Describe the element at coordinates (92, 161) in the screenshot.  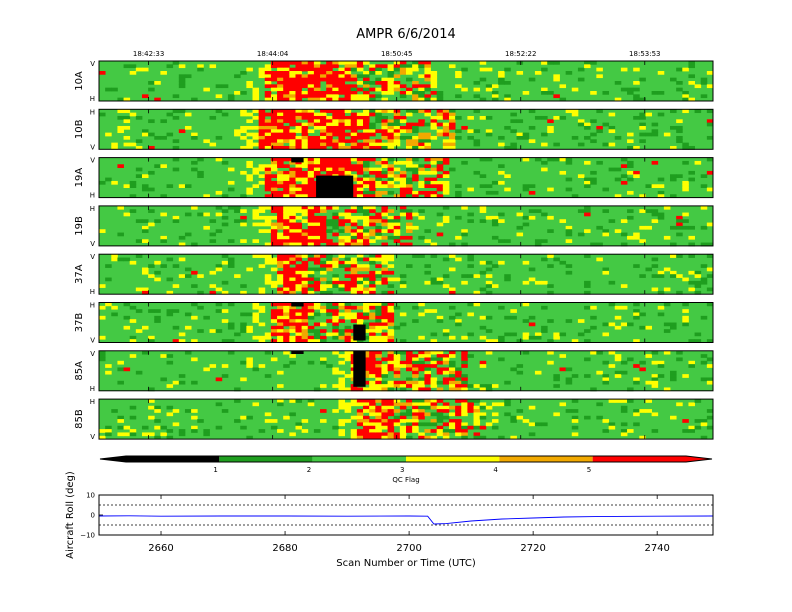
I see `panel-top-label: V` at that location.